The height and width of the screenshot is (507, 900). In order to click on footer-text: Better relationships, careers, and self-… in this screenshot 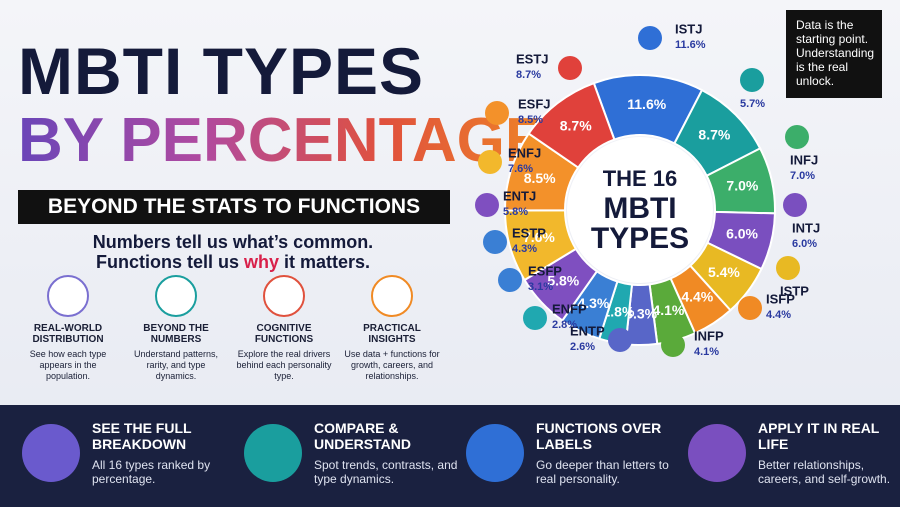, I will do `click(824, 472)`.